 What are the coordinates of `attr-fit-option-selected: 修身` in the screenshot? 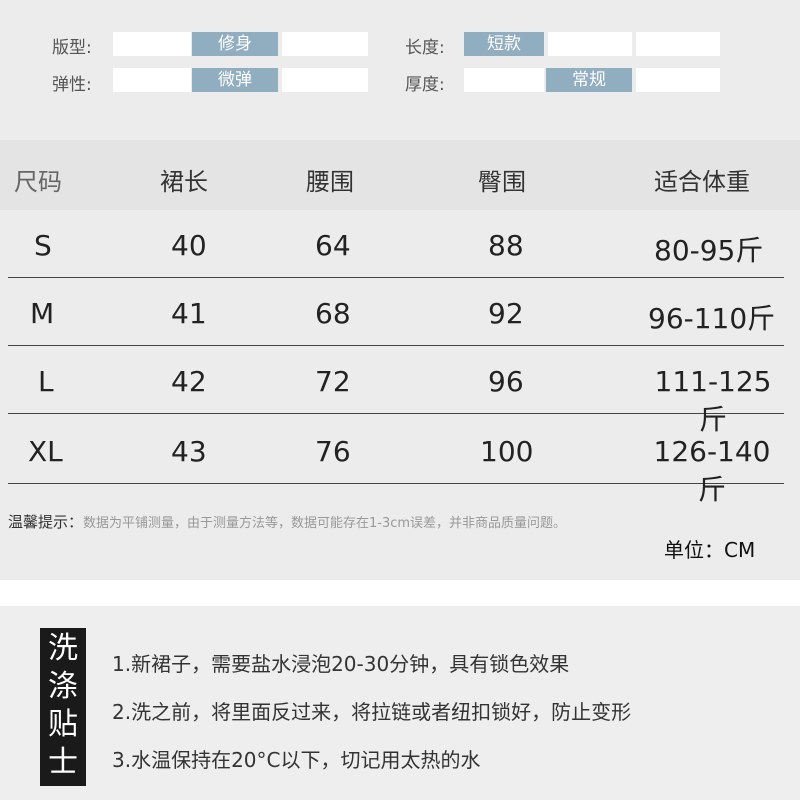 It's located at (235, 44).